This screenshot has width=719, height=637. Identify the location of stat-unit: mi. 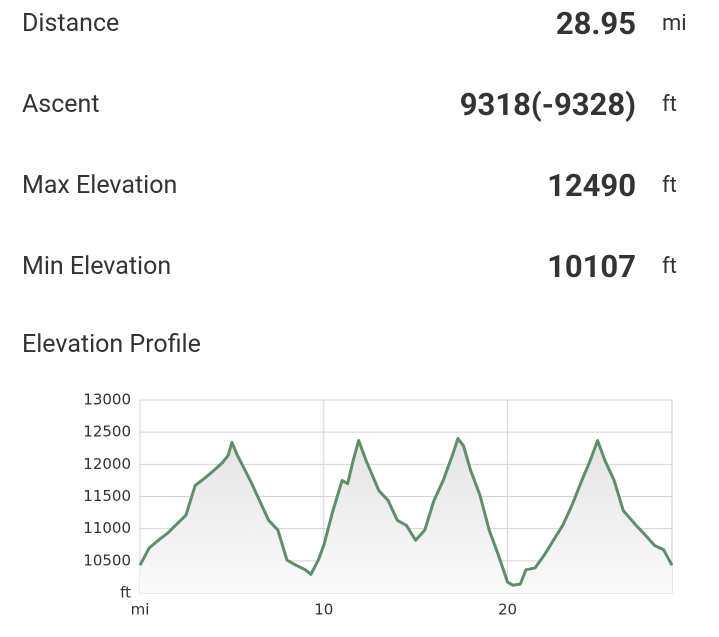
(674, 23).